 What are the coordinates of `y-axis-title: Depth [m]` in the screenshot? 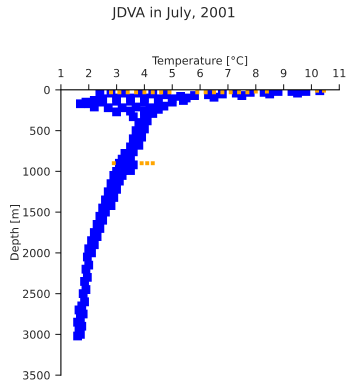 It's located at (15, 232).